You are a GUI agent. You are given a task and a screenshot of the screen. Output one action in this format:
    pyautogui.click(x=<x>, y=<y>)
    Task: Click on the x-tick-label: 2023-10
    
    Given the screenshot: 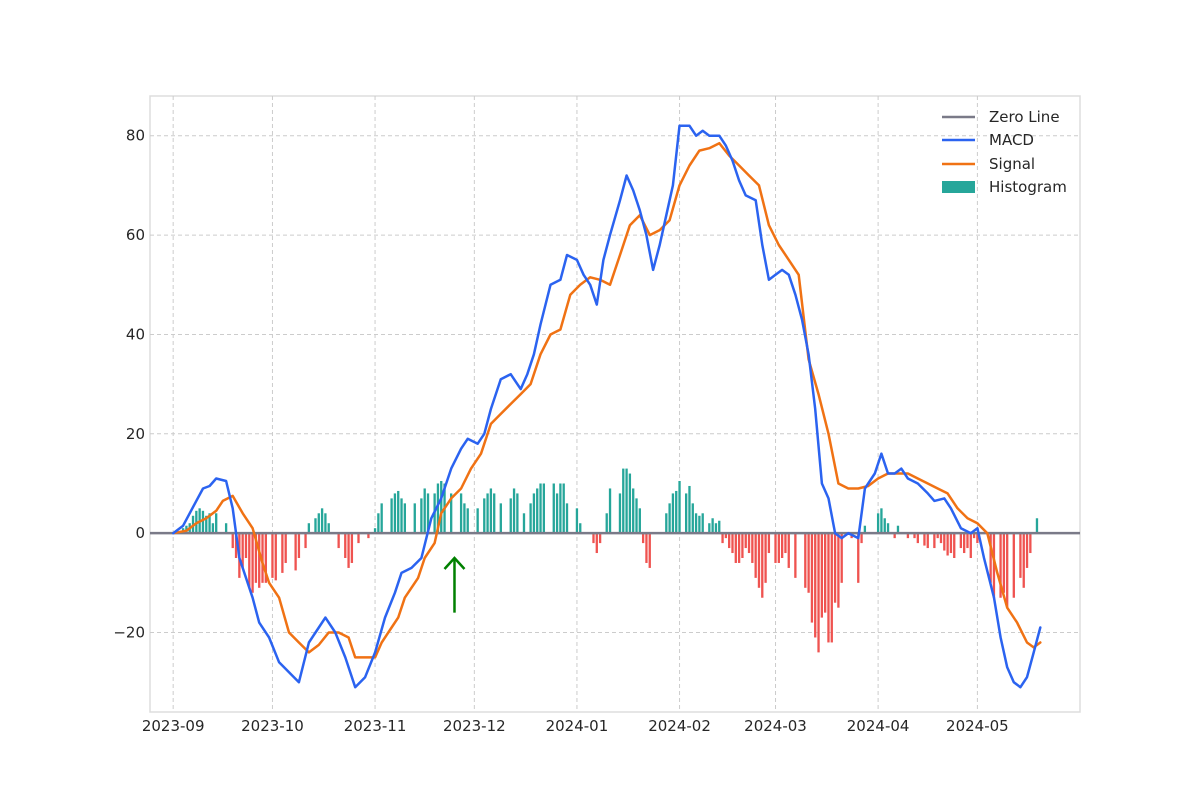 What is the action you would take?
    pyautogui.click(x=272, y=726)
    